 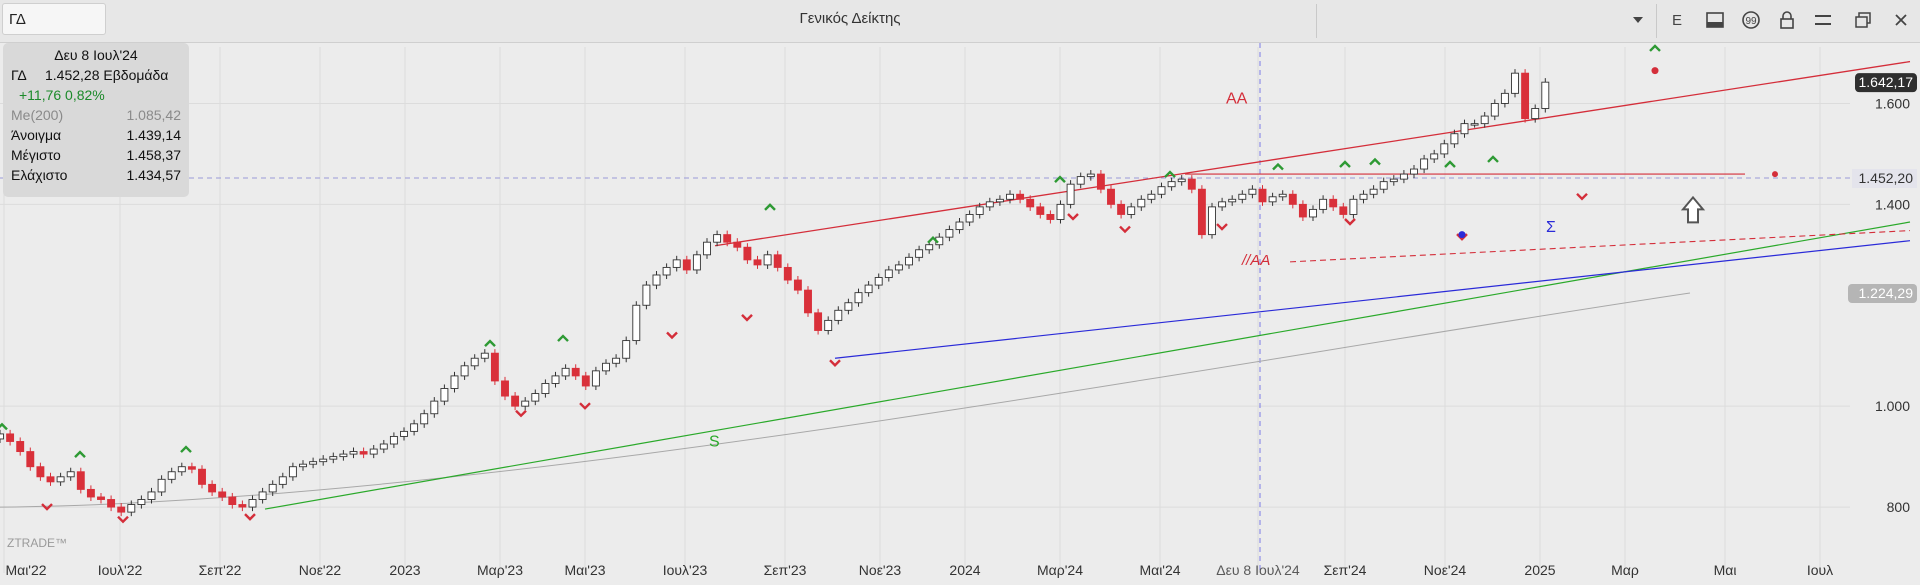 I want to click on ma-price-badge, so click(x=1882, y=294).